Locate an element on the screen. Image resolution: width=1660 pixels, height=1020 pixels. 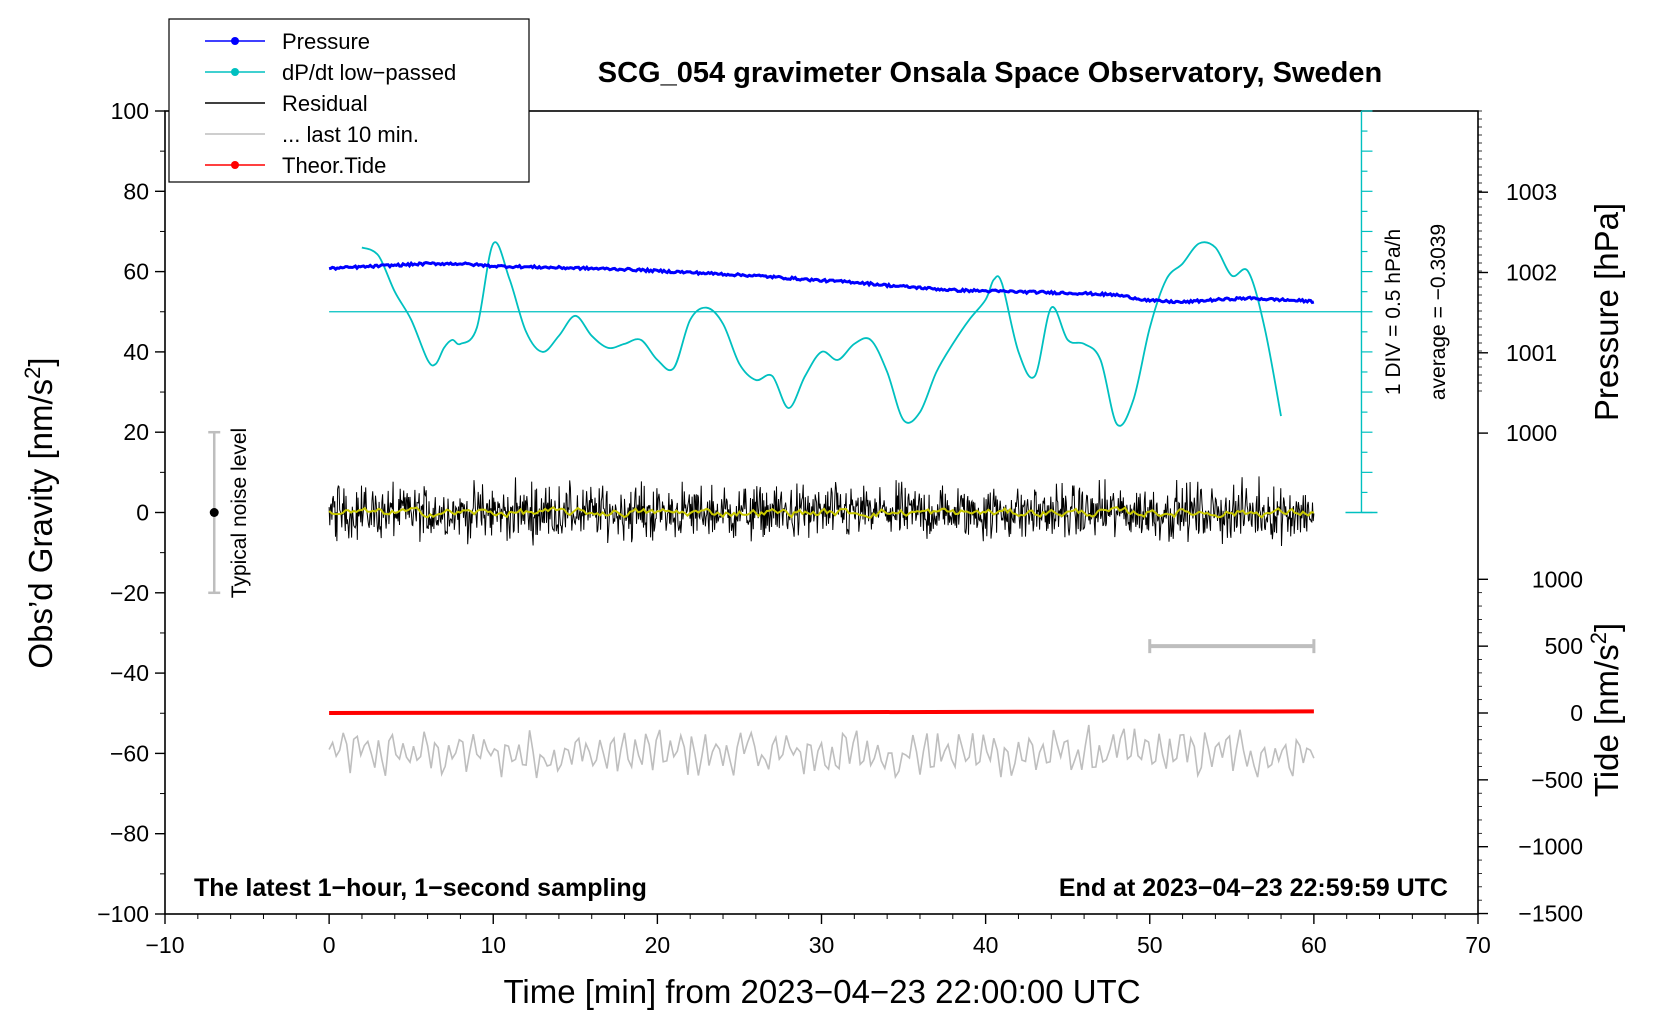
y-tick-label: 60 is located at coordinates (136, 272).